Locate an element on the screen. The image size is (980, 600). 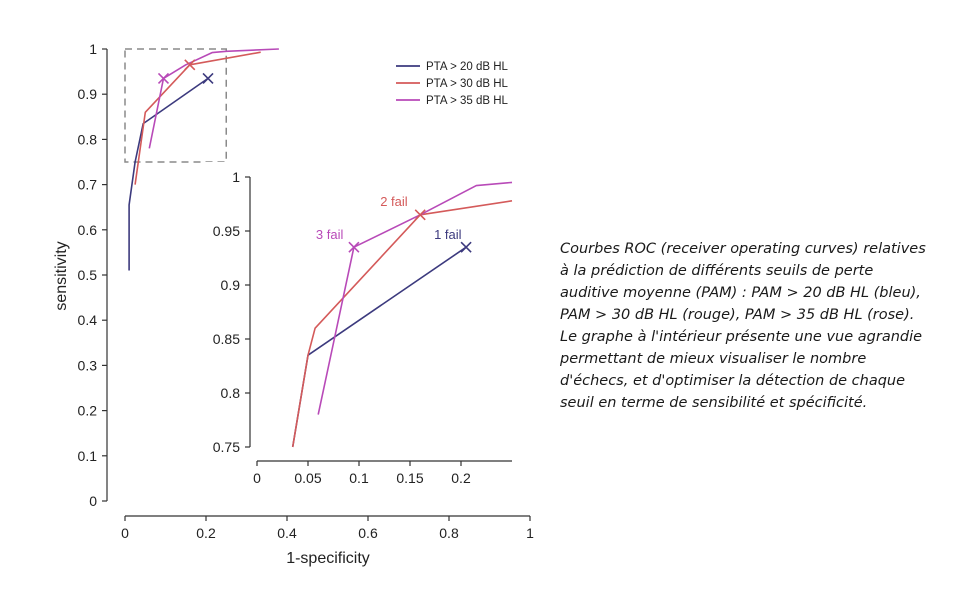
legend-label-pta35: PTA > 35 dB HL is located at coordinates (467, 101).